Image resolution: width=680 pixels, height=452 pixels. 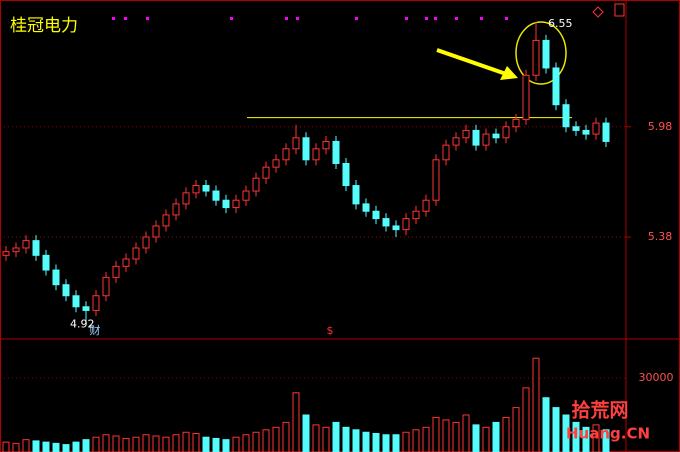 What do you see at coordinates (509, 73) in the screenshot?
I see `arrowhead` at bounding box center [509, 73].